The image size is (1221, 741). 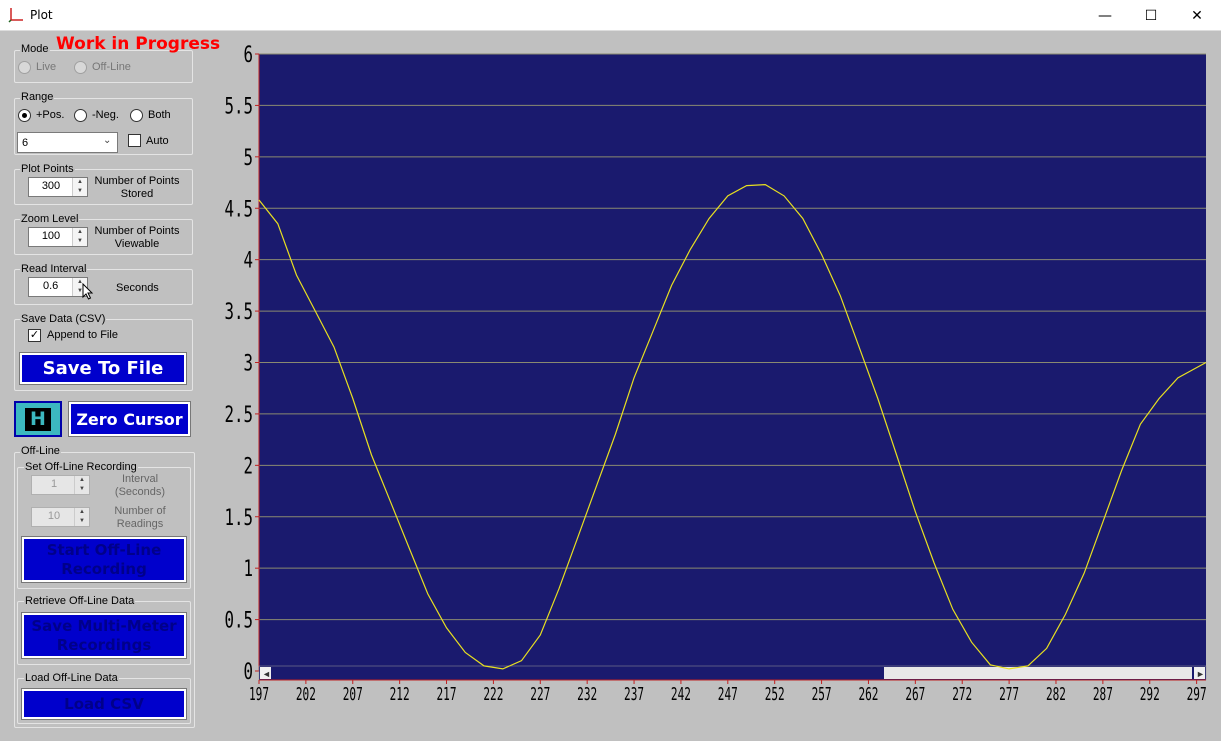 I want to click on x-tick-label: 287, so click(x=1103, y=694).